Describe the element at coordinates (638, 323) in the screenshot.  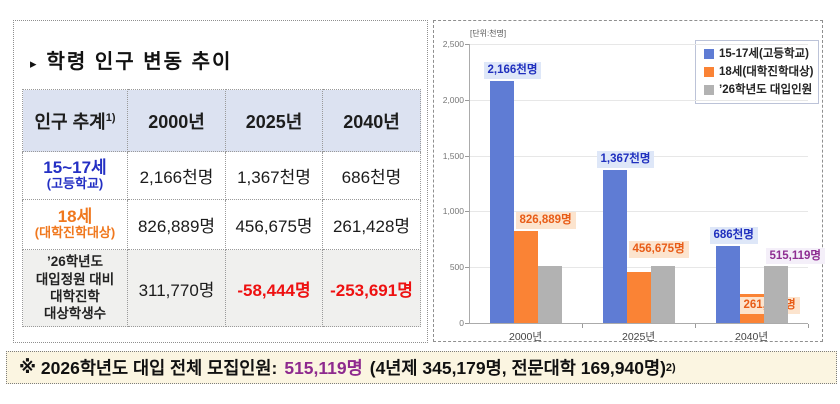
I see `x-axis-line` at that location.